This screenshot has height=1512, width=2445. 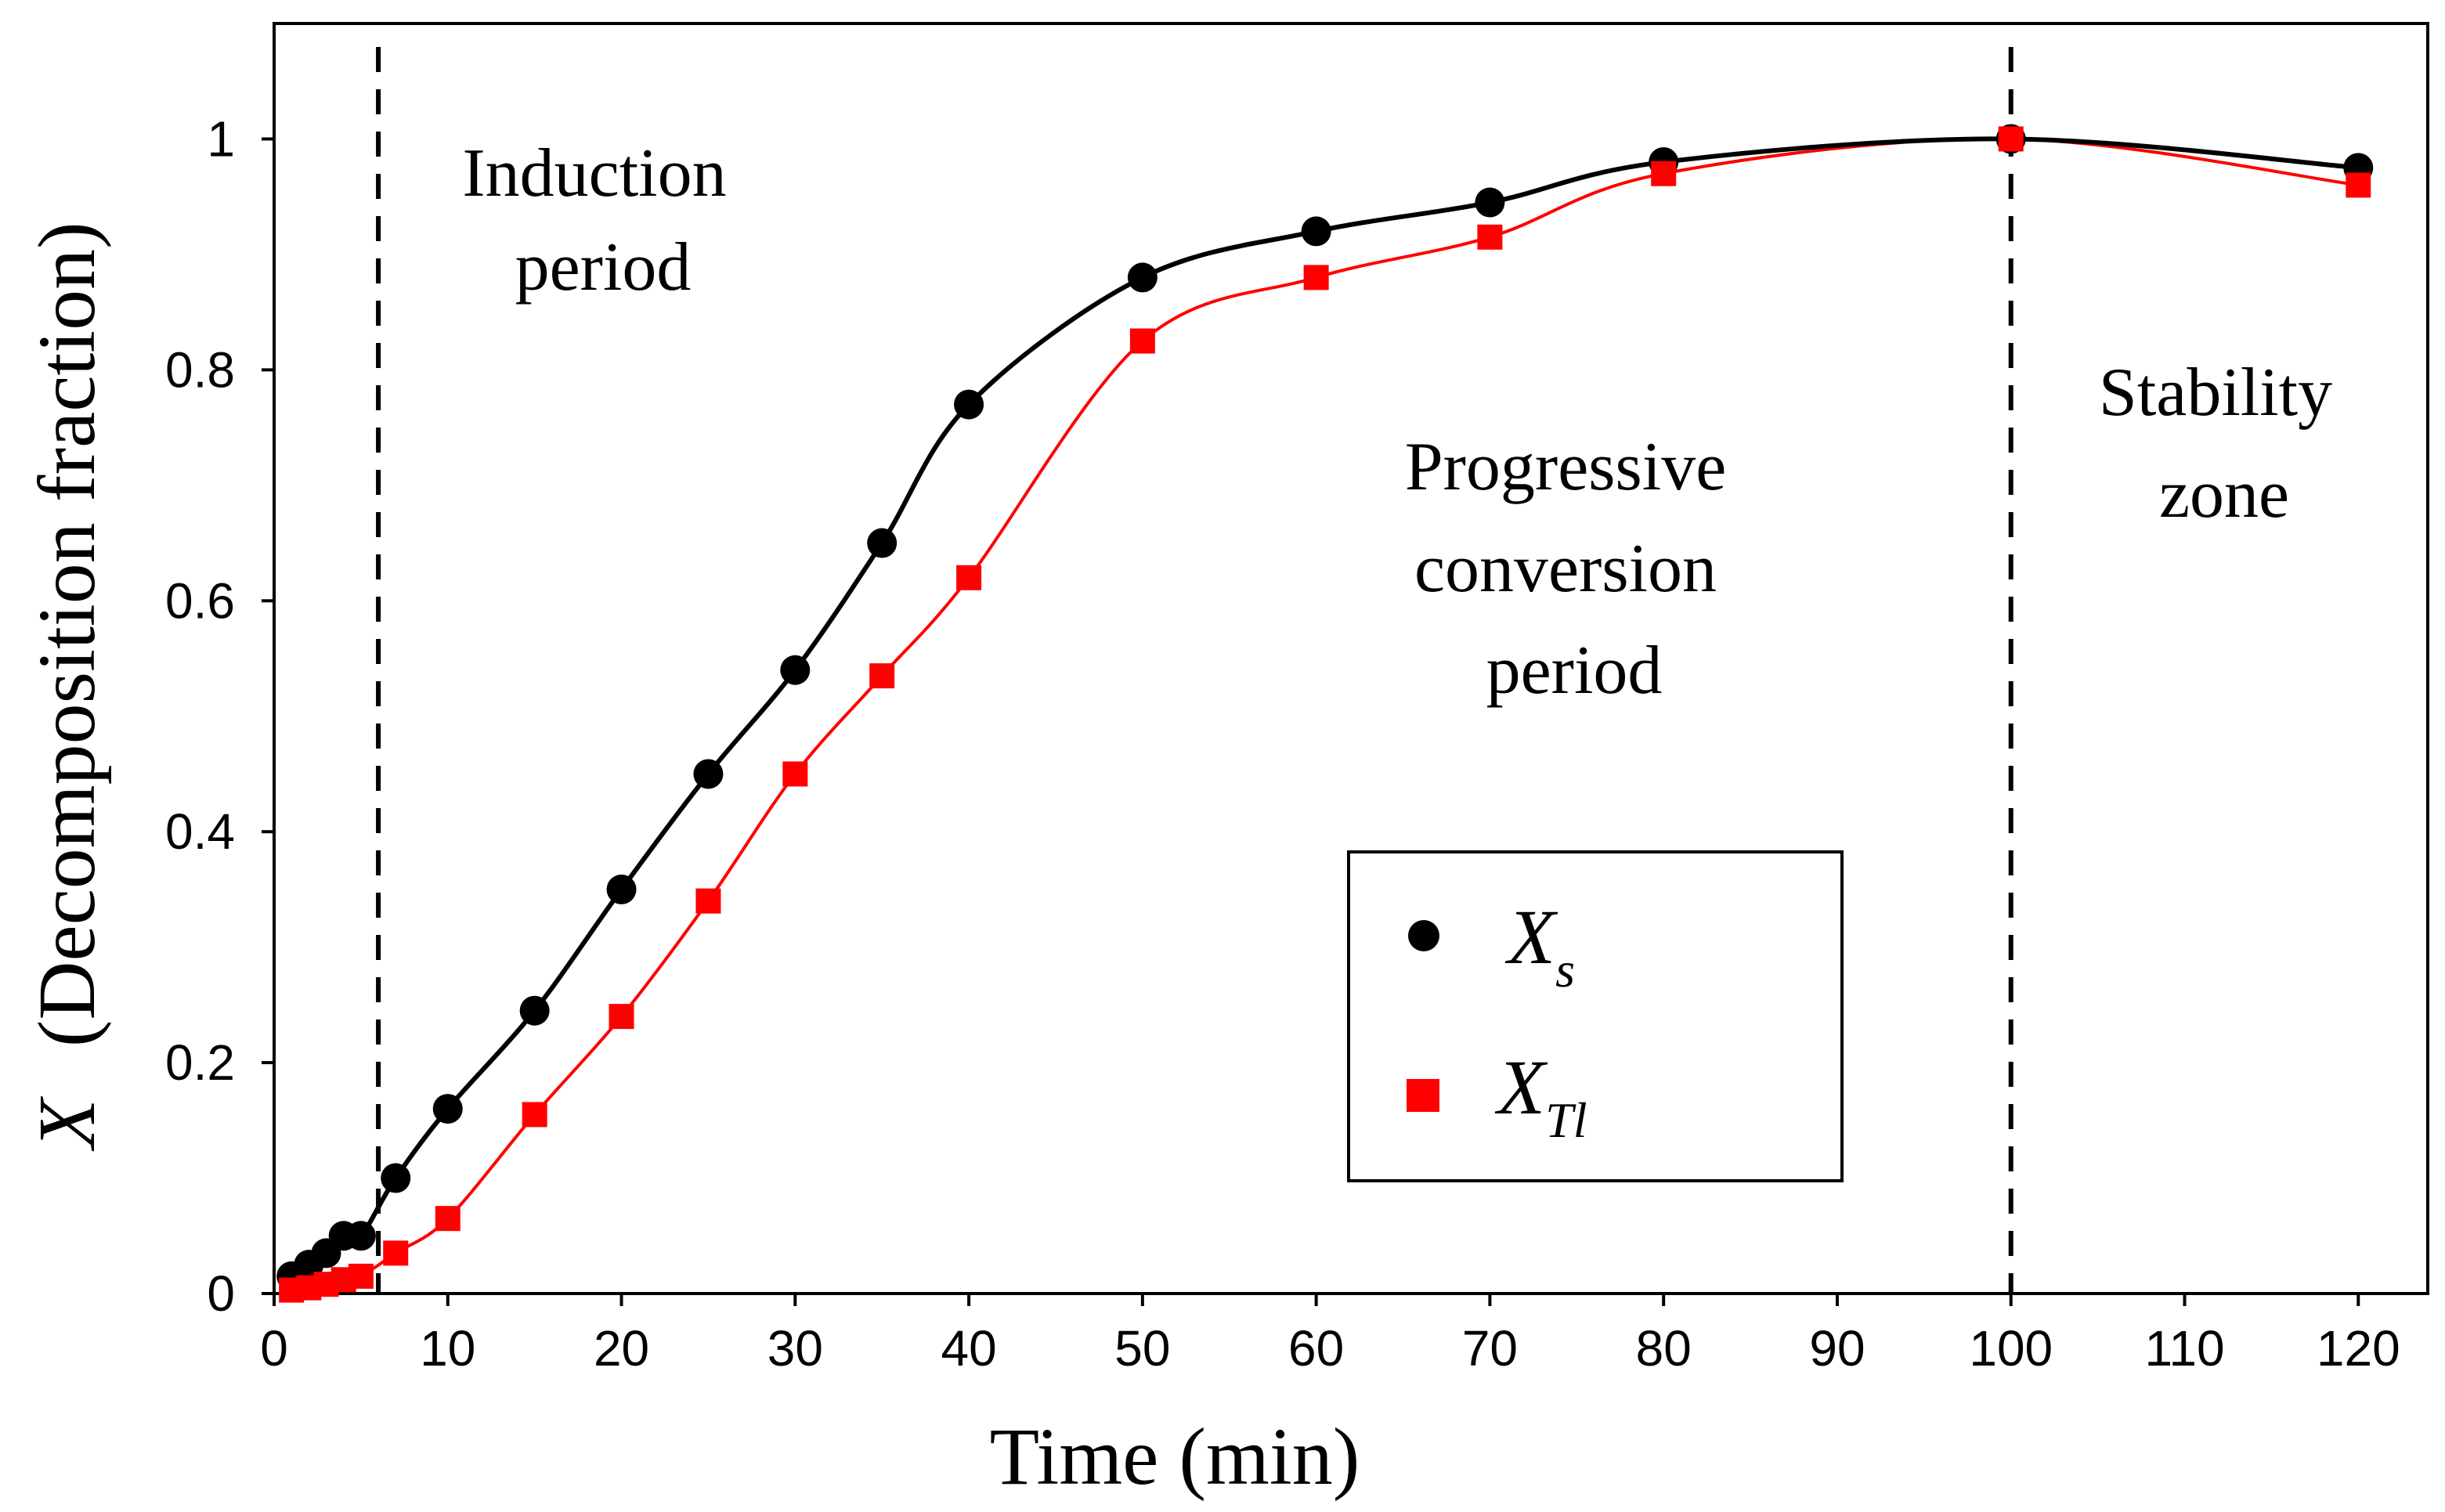 I want to click on y-axis-title: X (Decomposition fraction), so click(x=67, y=687).